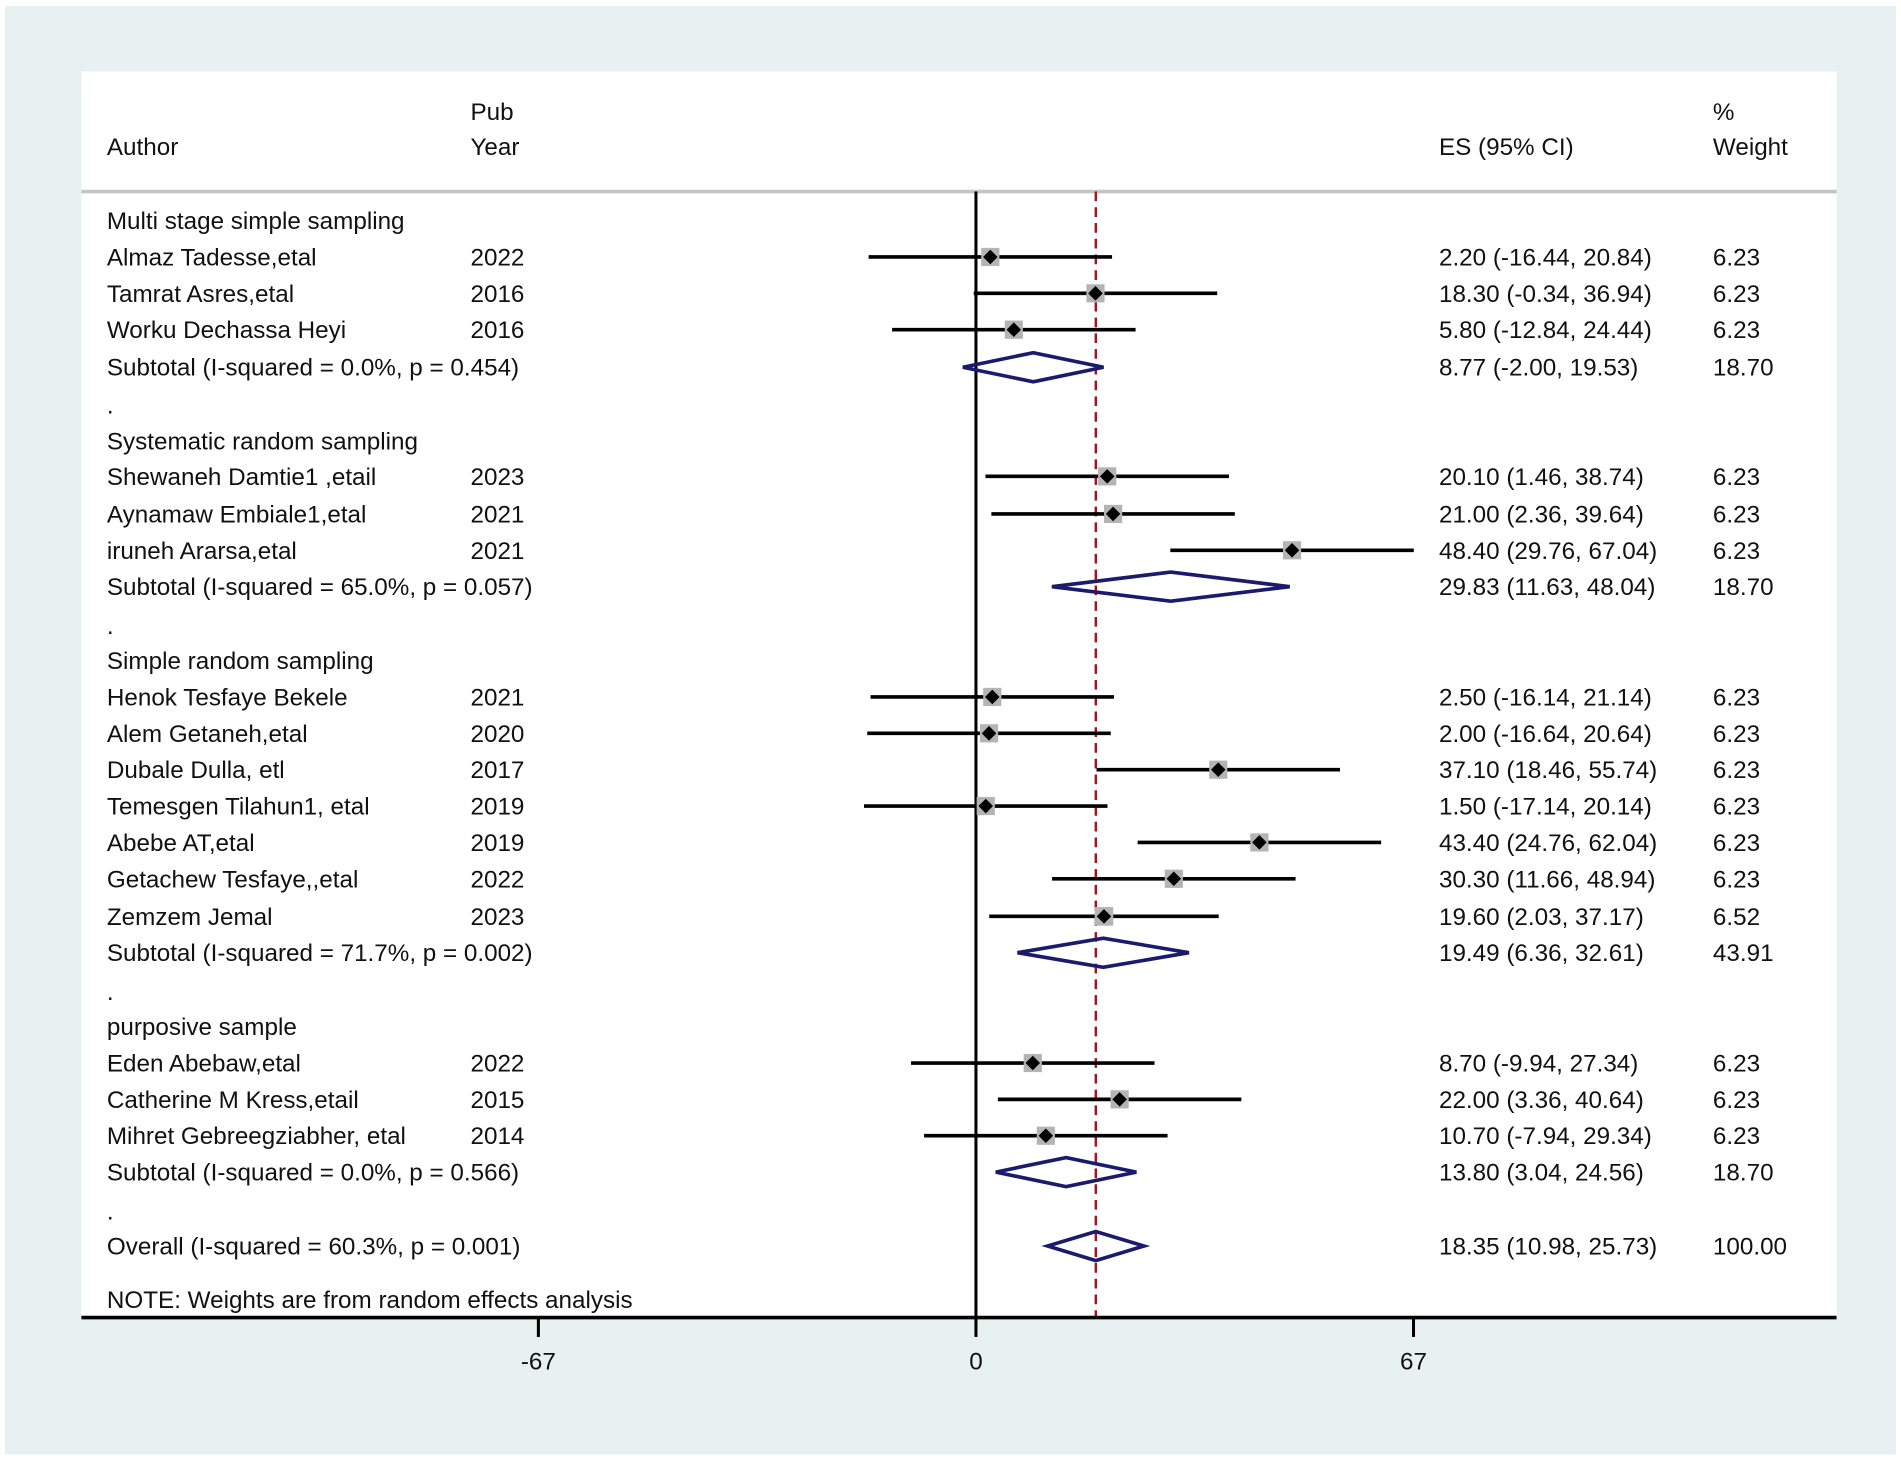  Describe the element at coordinates (238, 807) in the screenshot. I see `study-label: Temesgen Tilahun1, etal` at that location.